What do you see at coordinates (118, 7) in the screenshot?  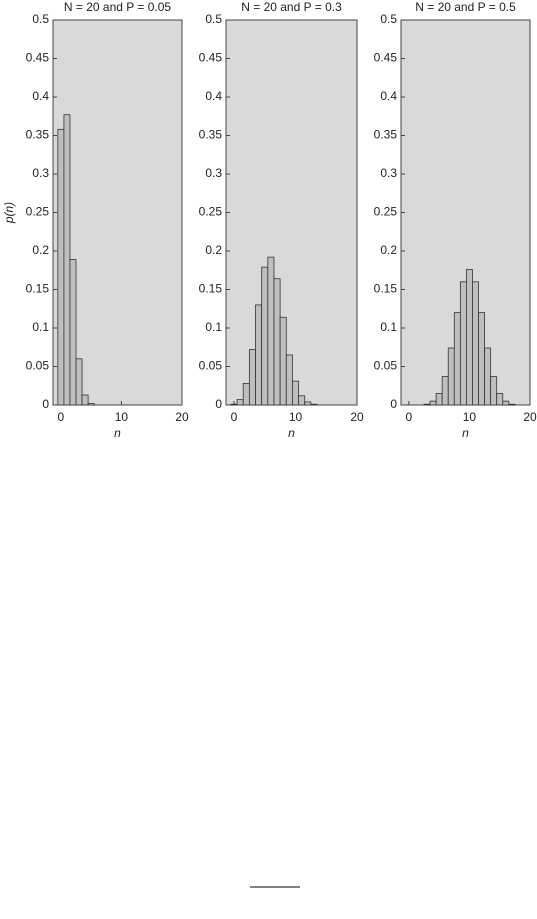 I see `chart-title: N = 20 and P = 0.05` at bounding box center [118, 7].